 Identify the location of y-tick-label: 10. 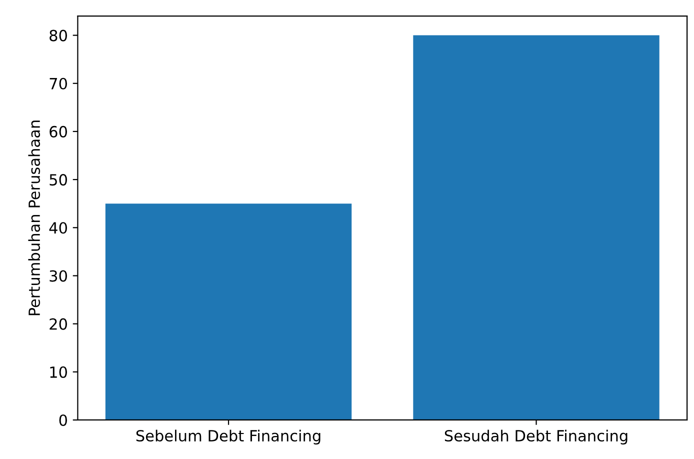
(58, 372).